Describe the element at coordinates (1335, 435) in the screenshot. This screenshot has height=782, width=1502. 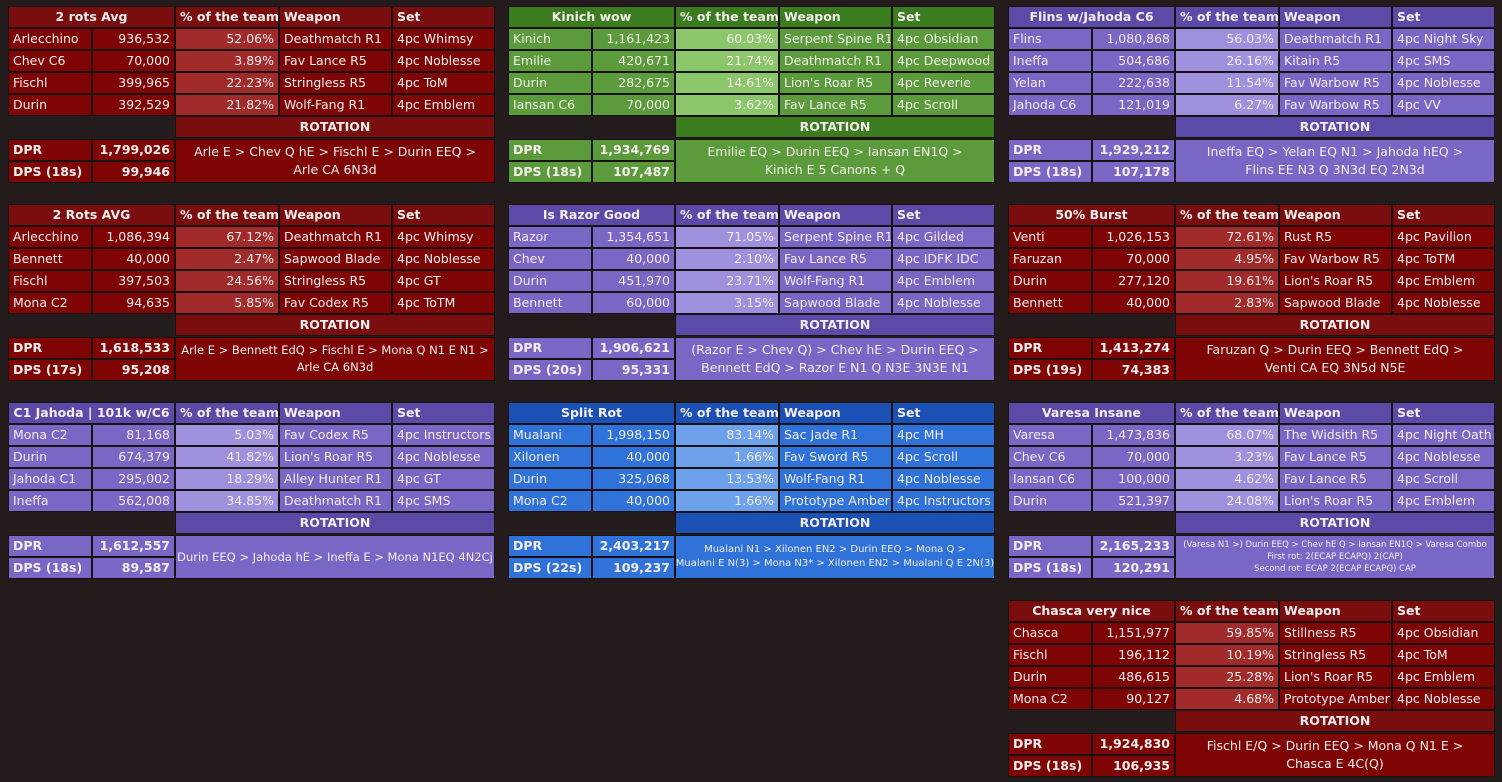
I see `weapon: The Widsith R5` at that location.